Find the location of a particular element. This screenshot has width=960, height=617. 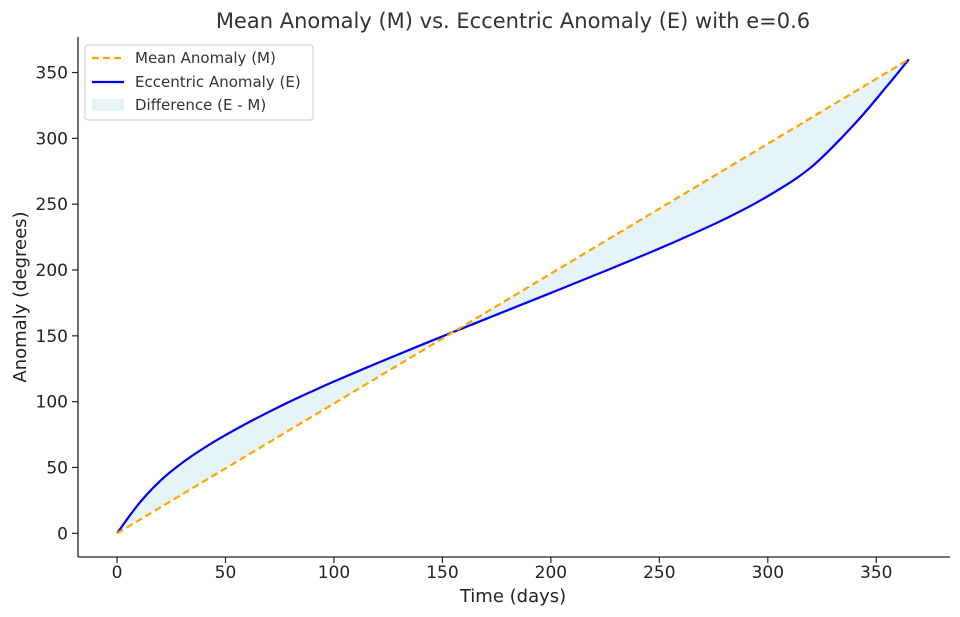

x-tick-label: 350 is located at coordinates (876, 573).